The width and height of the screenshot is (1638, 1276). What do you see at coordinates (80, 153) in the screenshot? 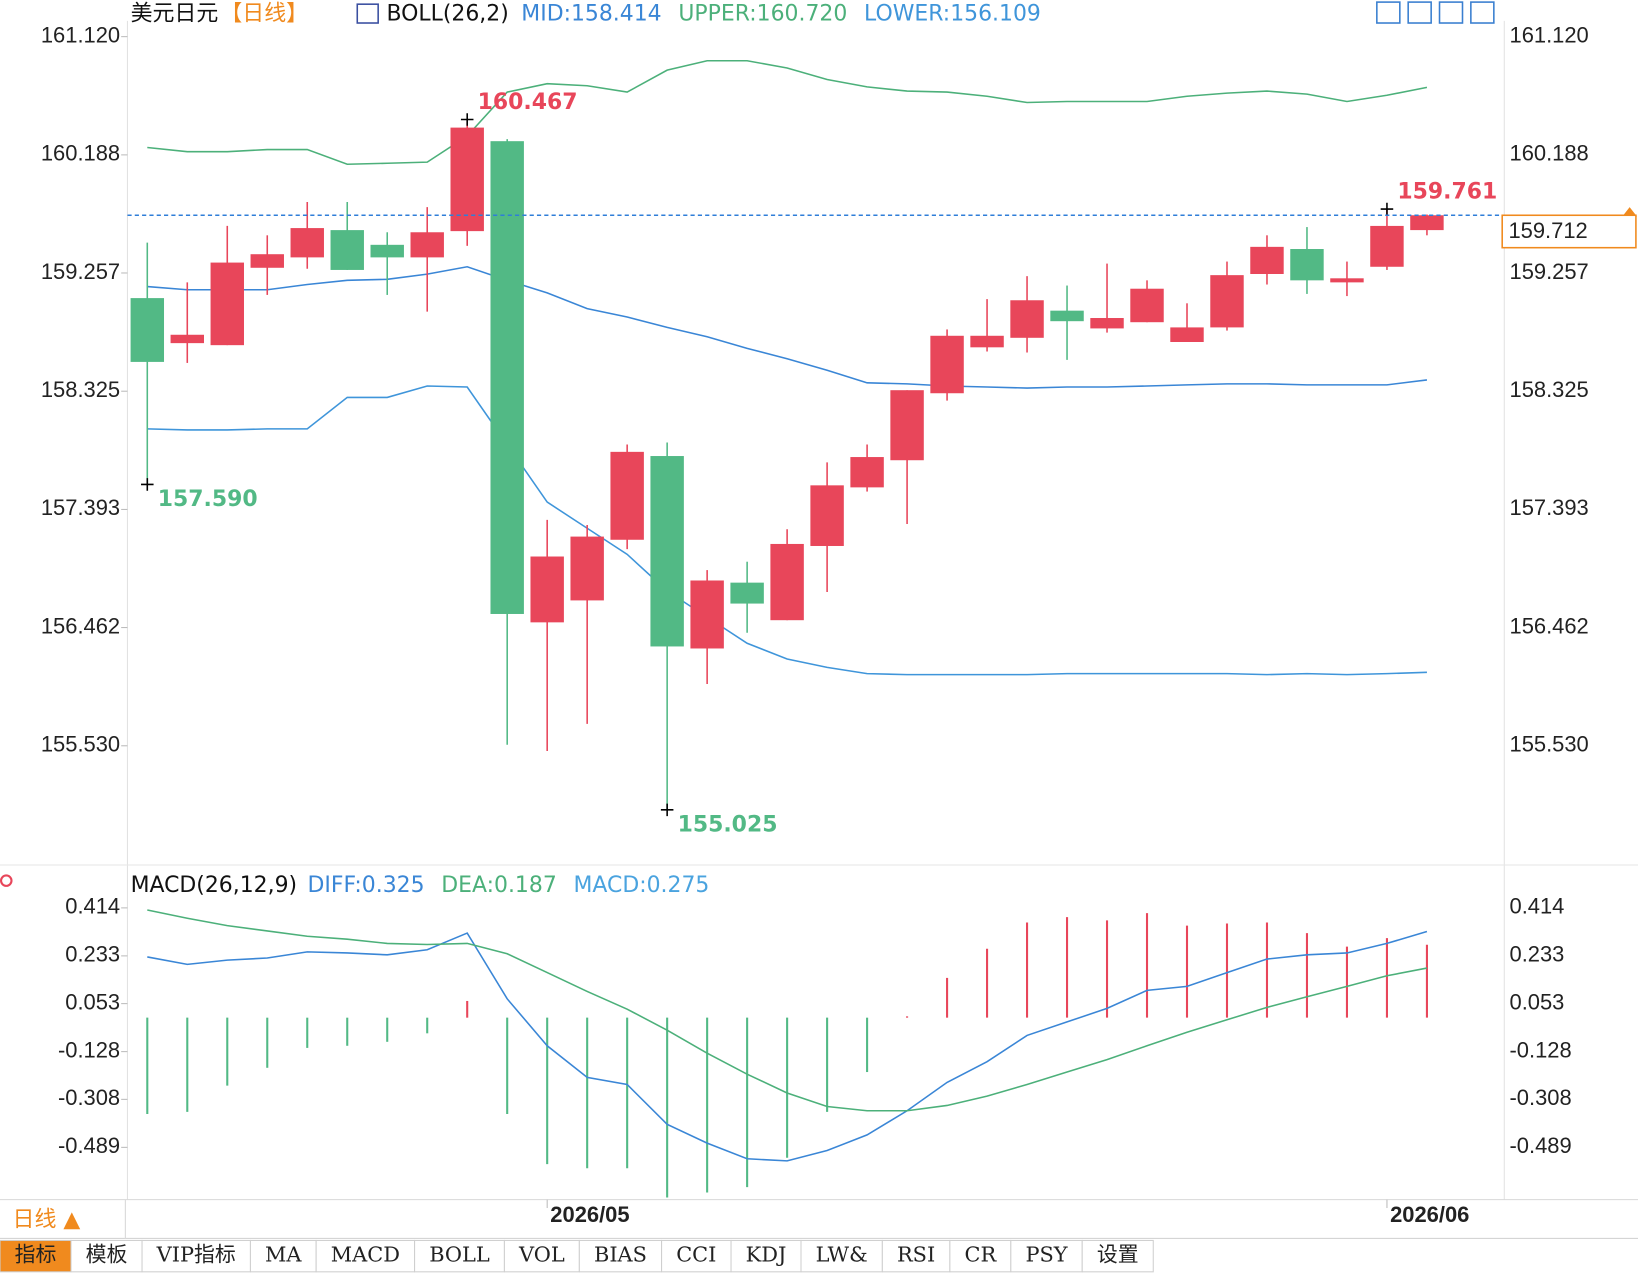
I see `y-tick-label: 160.188` at bounding box center [80, 153].